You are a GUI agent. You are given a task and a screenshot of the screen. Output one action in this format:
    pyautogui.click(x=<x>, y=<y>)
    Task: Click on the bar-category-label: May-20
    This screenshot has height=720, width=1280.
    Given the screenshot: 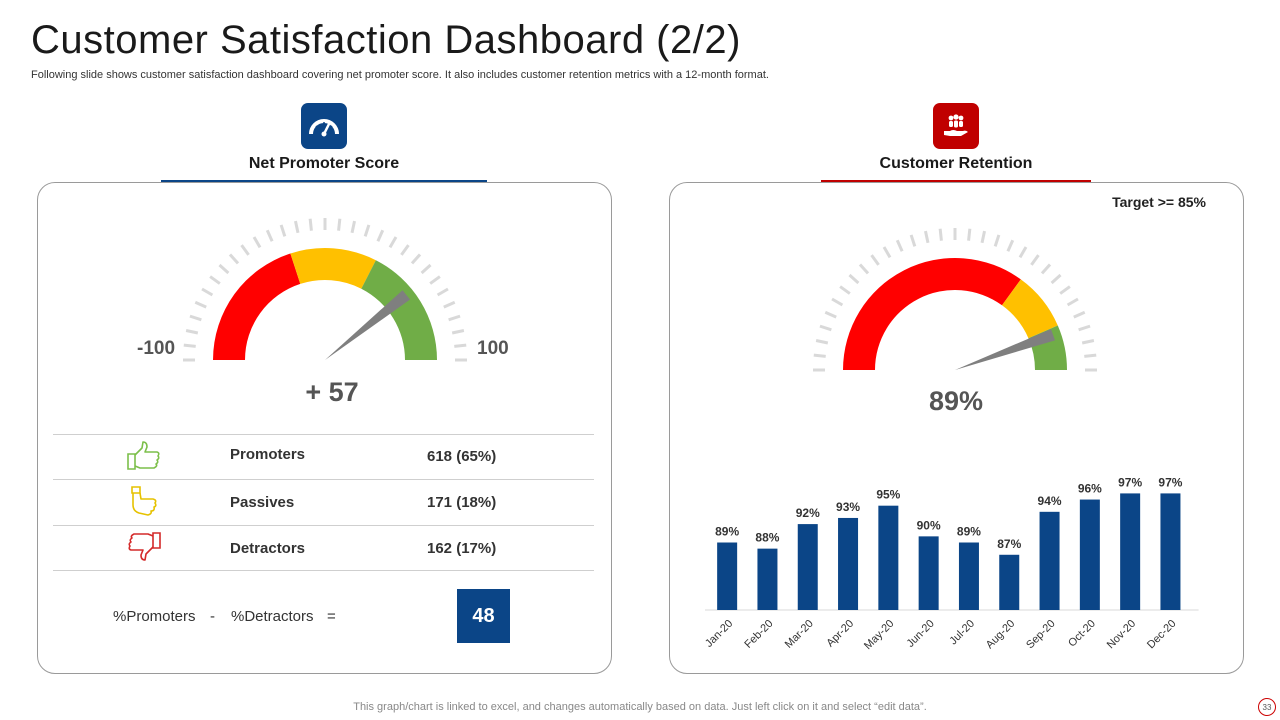 What is the action you would take?
    pyautogui.click(x=879, y=635)
    